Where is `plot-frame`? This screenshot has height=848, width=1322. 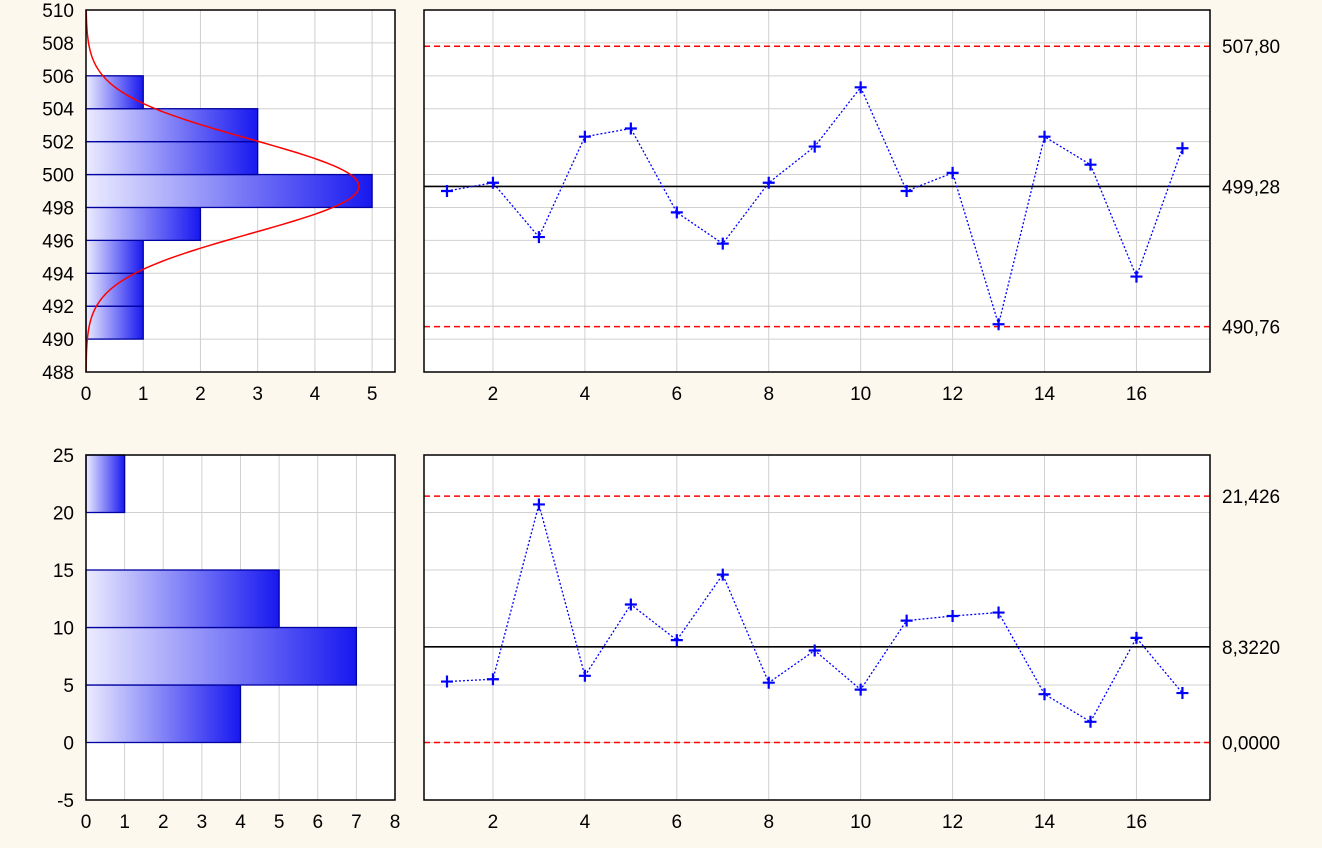
plot-frame is located at coordinates (240, 627).